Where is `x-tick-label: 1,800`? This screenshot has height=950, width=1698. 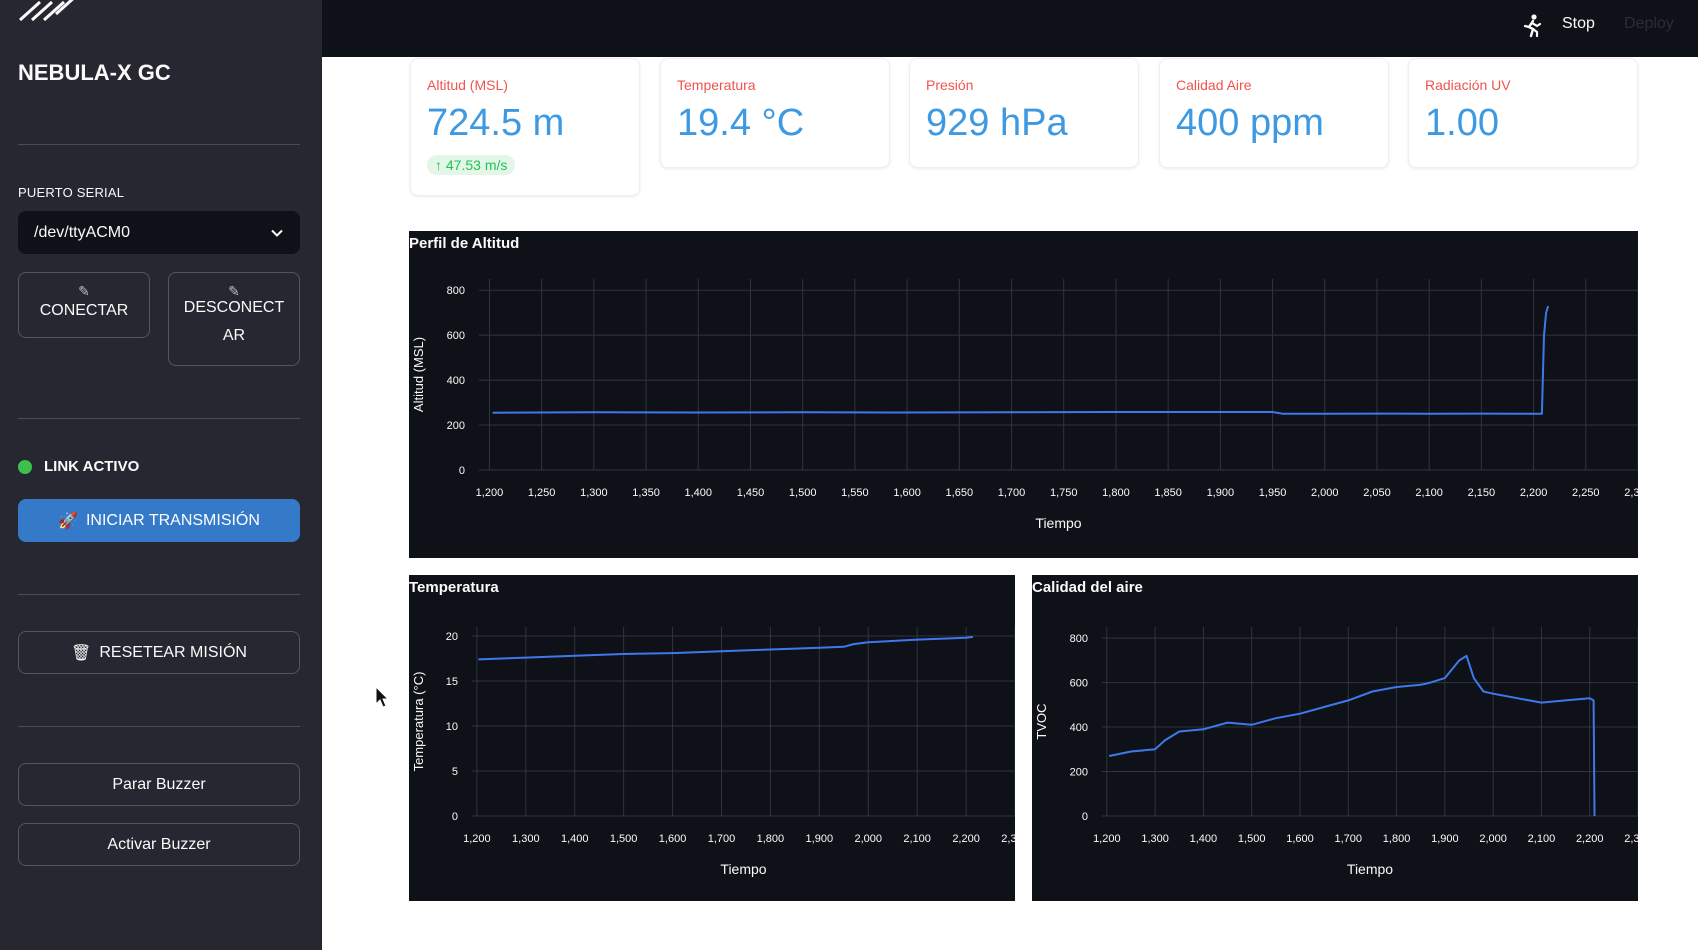
x-tick-label: 1,800 is located at coordinates (1116, 493).